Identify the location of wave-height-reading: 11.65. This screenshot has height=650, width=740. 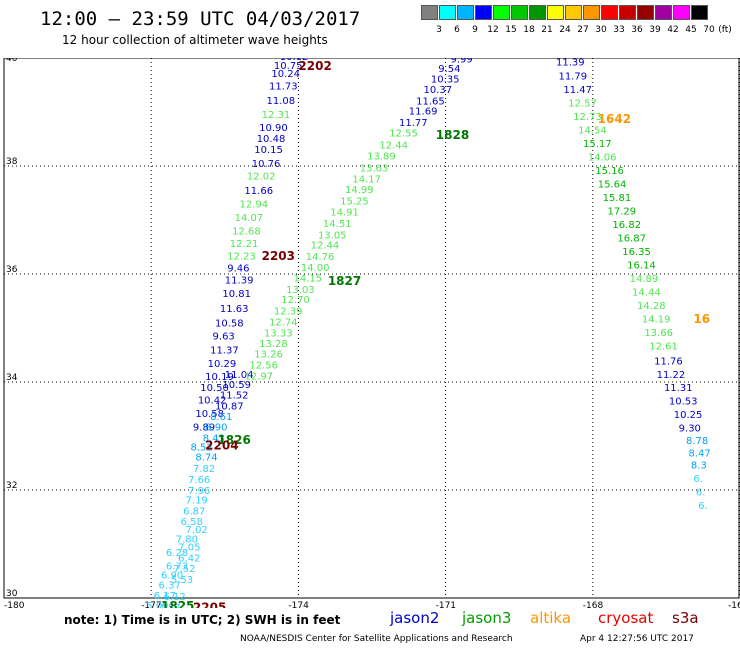
(430, 101).